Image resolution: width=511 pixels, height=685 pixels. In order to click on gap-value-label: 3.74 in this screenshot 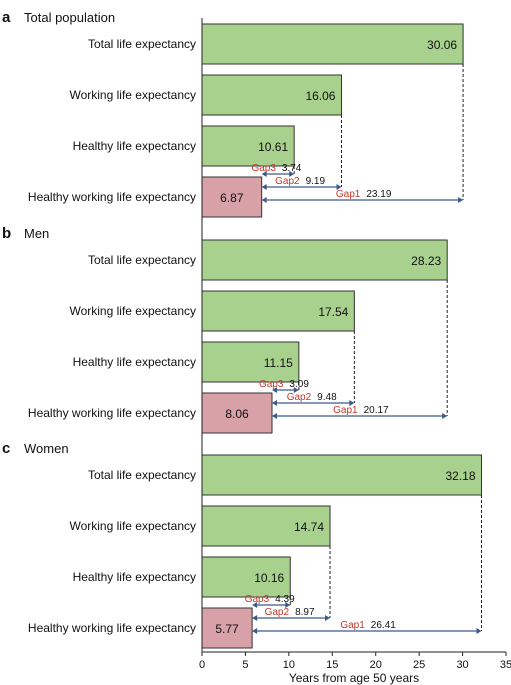, I will do `click(292, 168)`.